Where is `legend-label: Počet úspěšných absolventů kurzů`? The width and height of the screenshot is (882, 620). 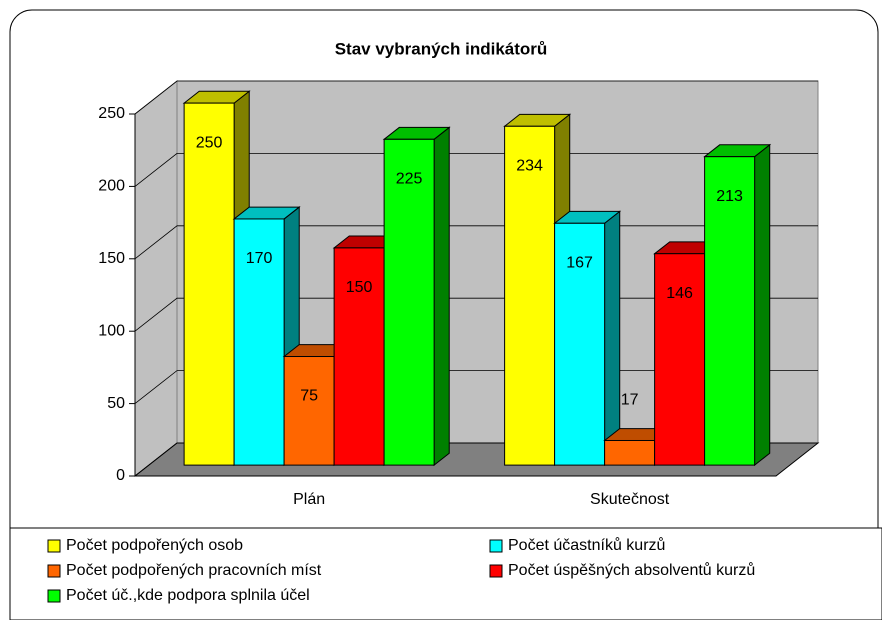 legend-label: Počet úspěšných absolventů kurzů is located at coordinates (631, 570).